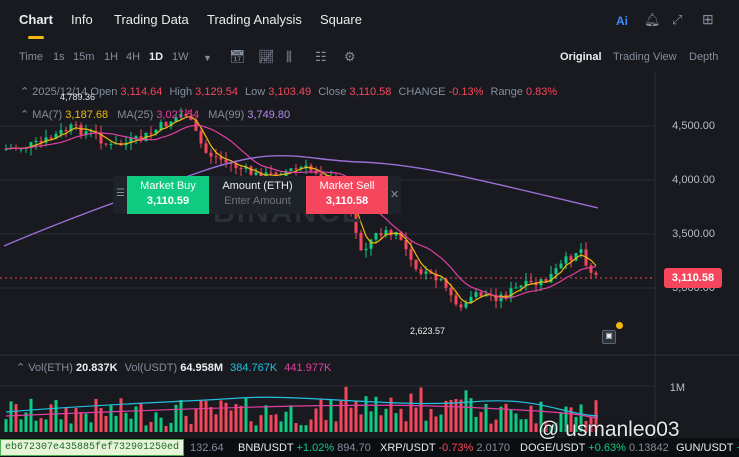 The height and width of the screenshot is (457, 739). Describe the element at coordinates (445, 448) in the screenshot. I see `ticker-item-xrp: XRP/USDT -0.73% 2.0170` at that location.